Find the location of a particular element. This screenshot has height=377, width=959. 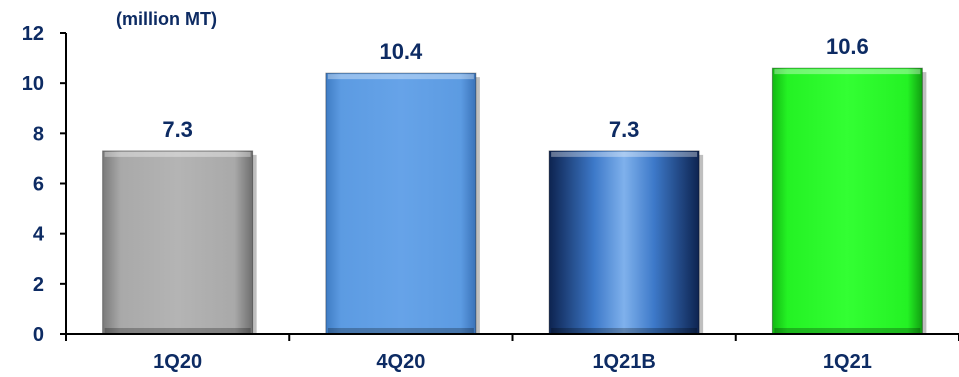

bar-1Q21B is located at coordinates (626, 242).